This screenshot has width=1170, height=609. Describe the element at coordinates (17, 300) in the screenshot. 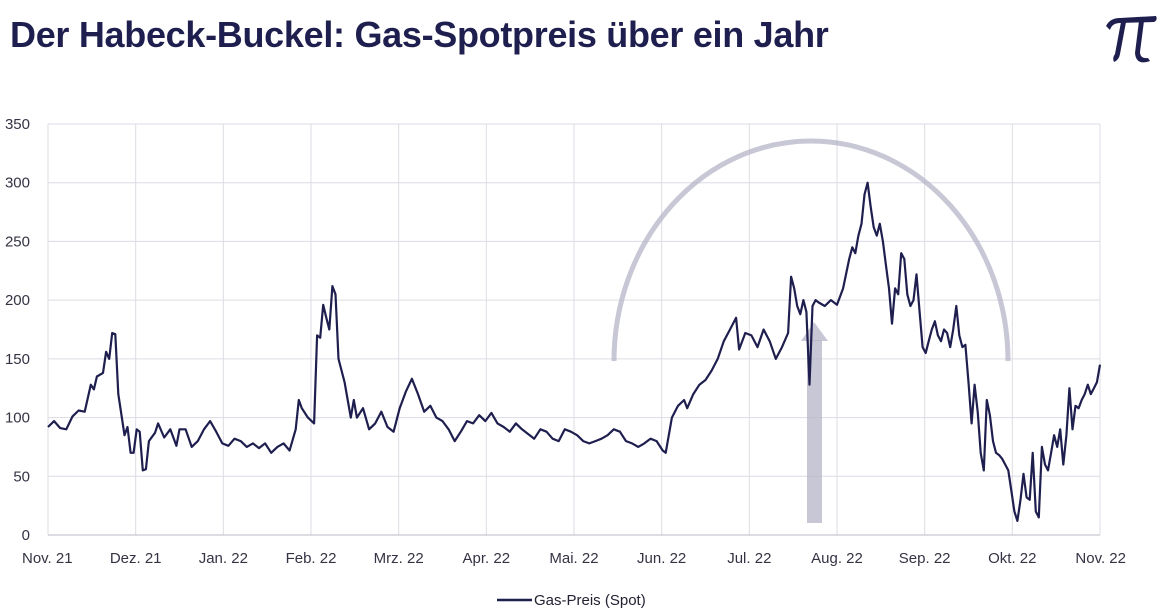

I see `y-tick-label: 200` at that location.